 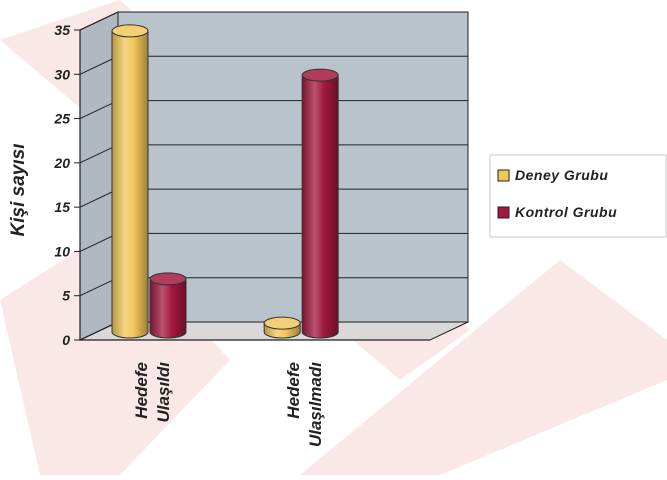 What do you see at coordinates (66, 185) in the screenshot?
I see `y-axis-ticks: 0 5 10 15 20 25 30 35` at bounding box center [66, 185].